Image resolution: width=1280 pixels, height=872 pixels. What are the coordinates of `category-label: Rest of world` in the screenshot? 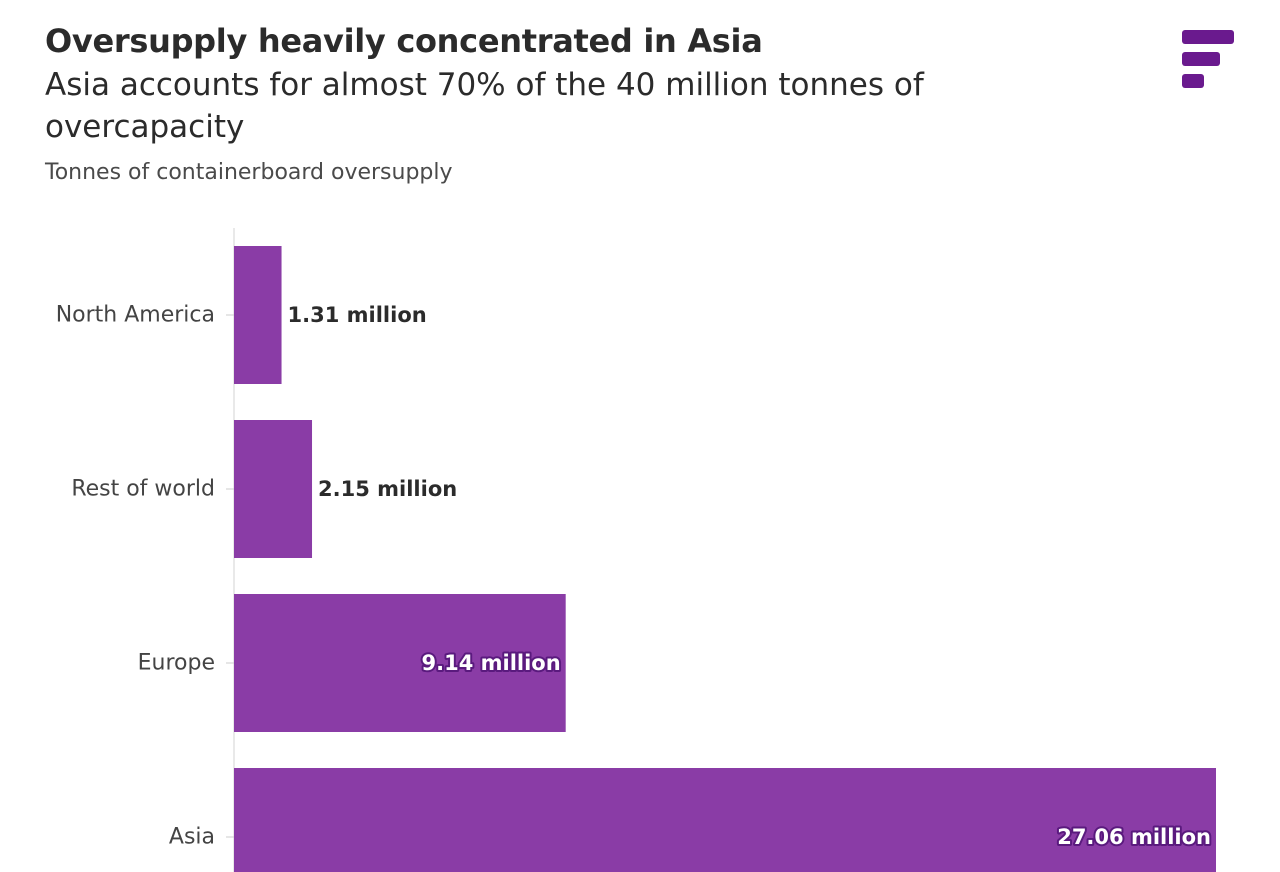 It's located at (143, 489).